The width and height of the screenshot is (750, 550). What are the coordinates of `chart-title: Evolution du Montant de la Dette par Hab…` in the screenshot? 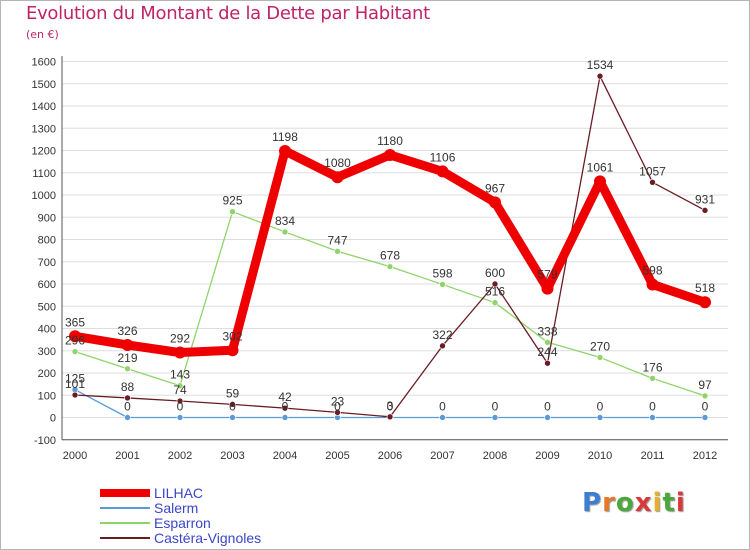 It's located at (228, 13).